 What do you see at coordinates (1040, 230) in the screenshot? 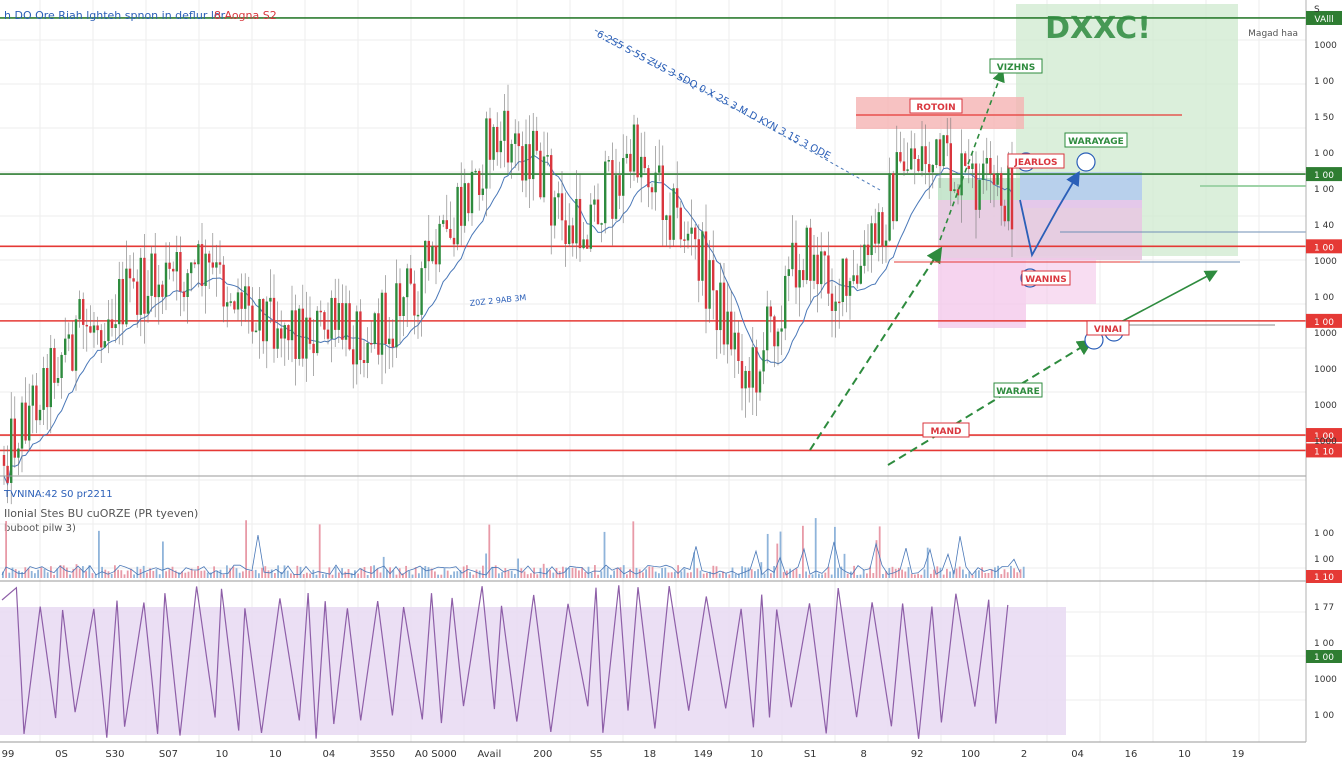
I see `stop-zone-pink` at bounding box center [1040, 230].